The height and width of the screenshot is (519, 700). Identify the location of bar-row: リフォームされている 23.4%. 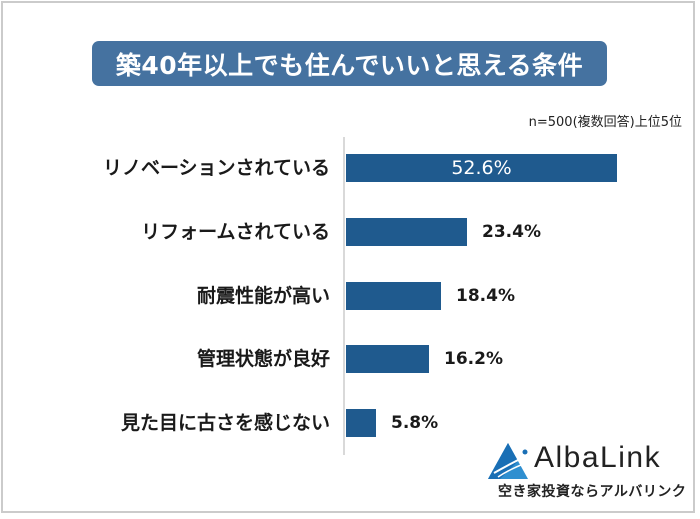
(350, 232).